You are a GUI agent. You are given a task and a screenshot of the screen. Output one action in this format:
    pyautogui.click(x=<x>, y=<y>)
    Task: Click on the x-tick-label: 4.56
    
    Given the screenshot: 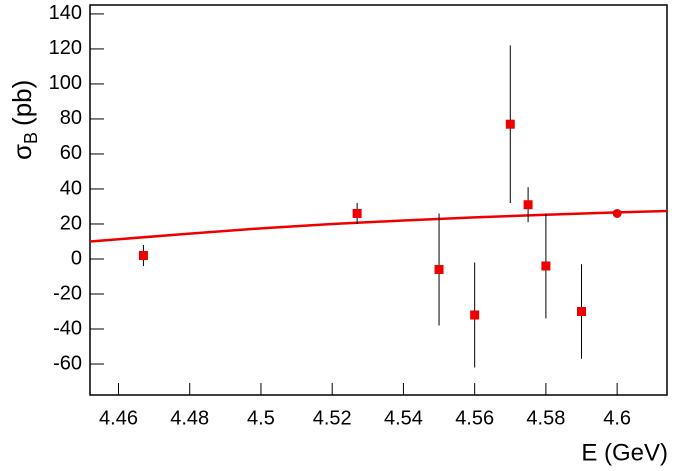 What is the action you would take?
    pyautogui.click(x=474, y=418)
    